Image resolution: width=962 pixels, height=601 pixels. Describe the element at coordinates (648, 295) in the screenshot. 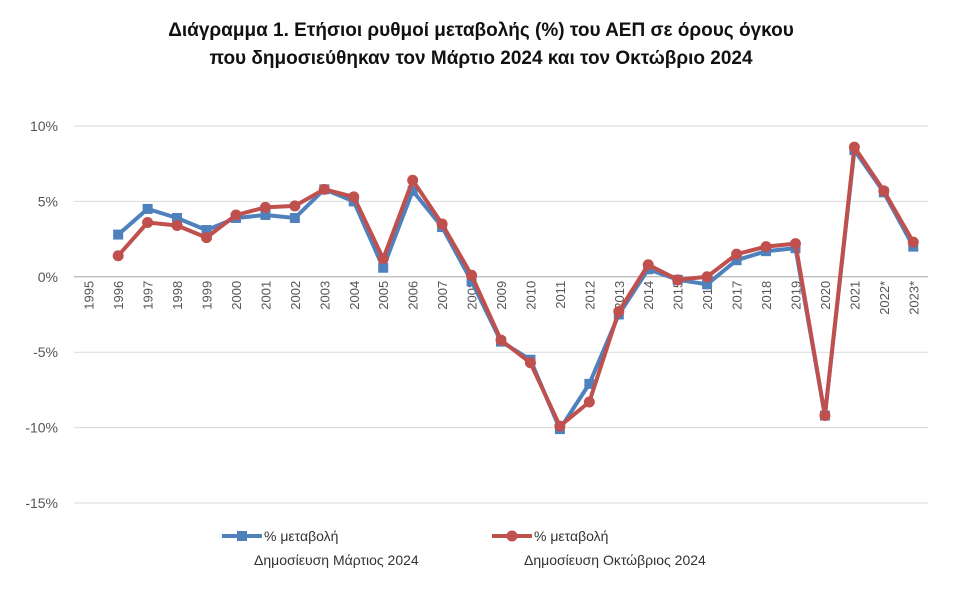

I see `x-tick-label: 2014` at that location.